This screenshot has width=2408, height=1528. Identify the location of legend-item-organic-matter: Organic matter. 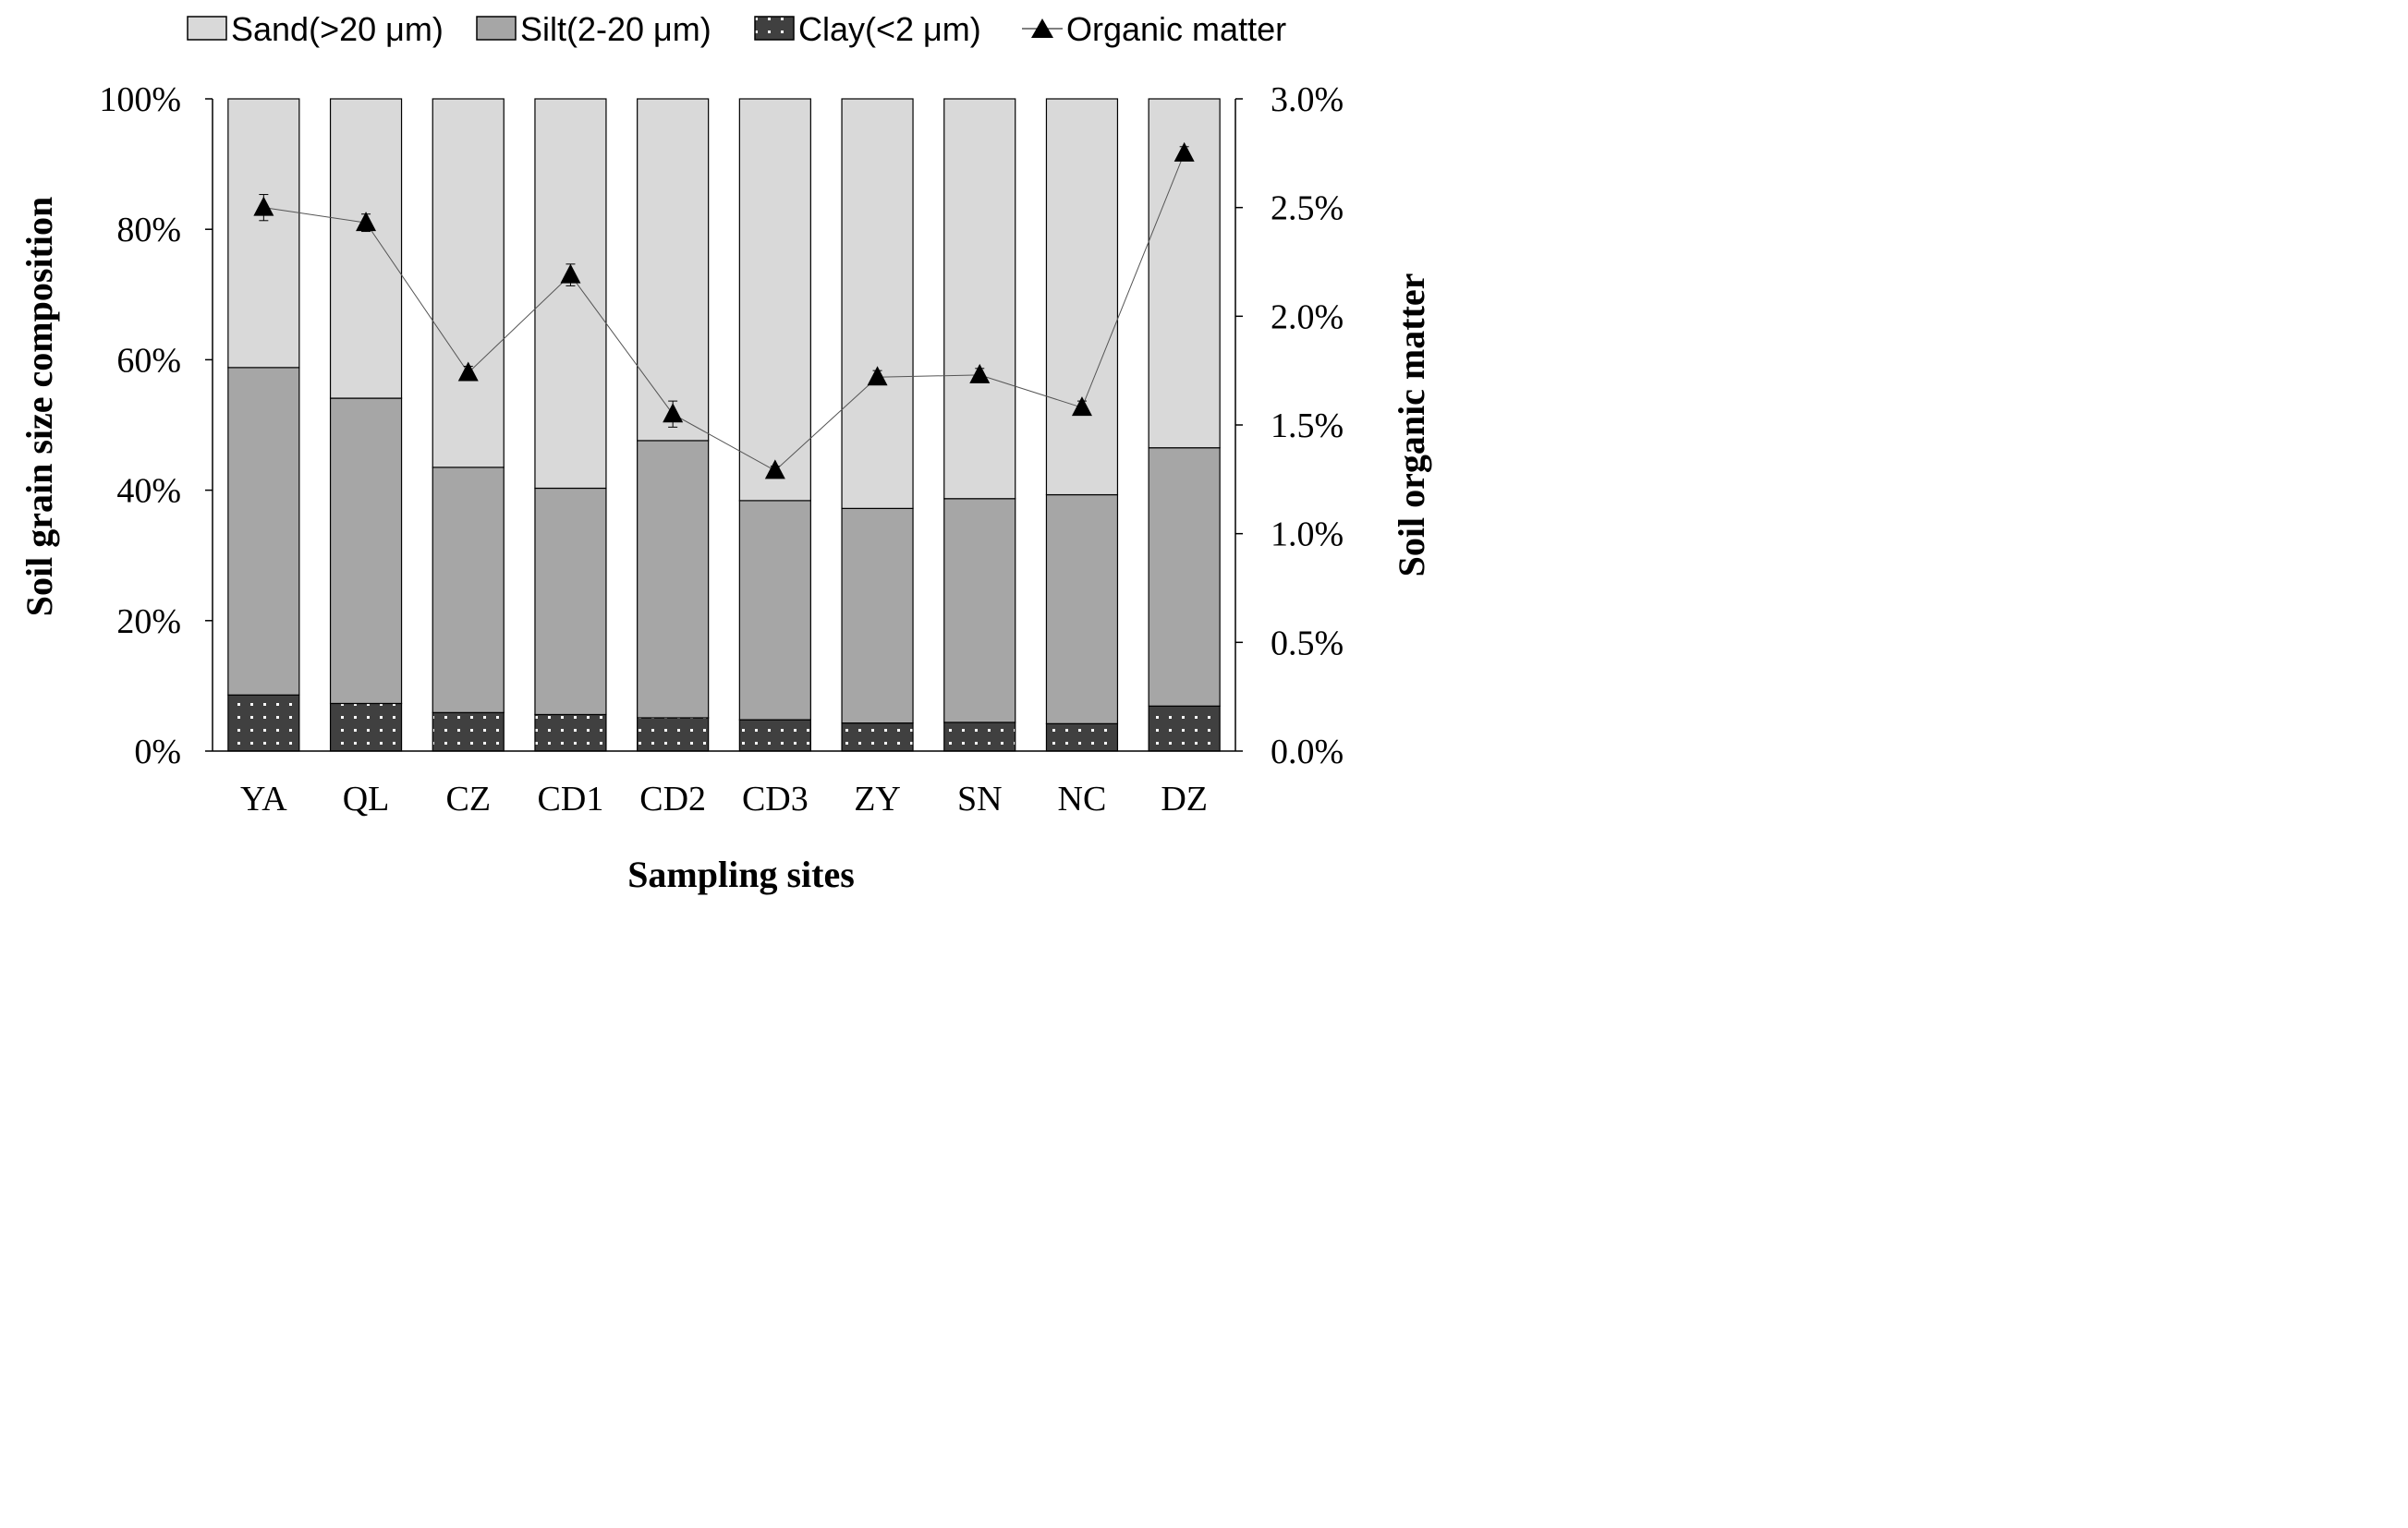
(1154, 29).